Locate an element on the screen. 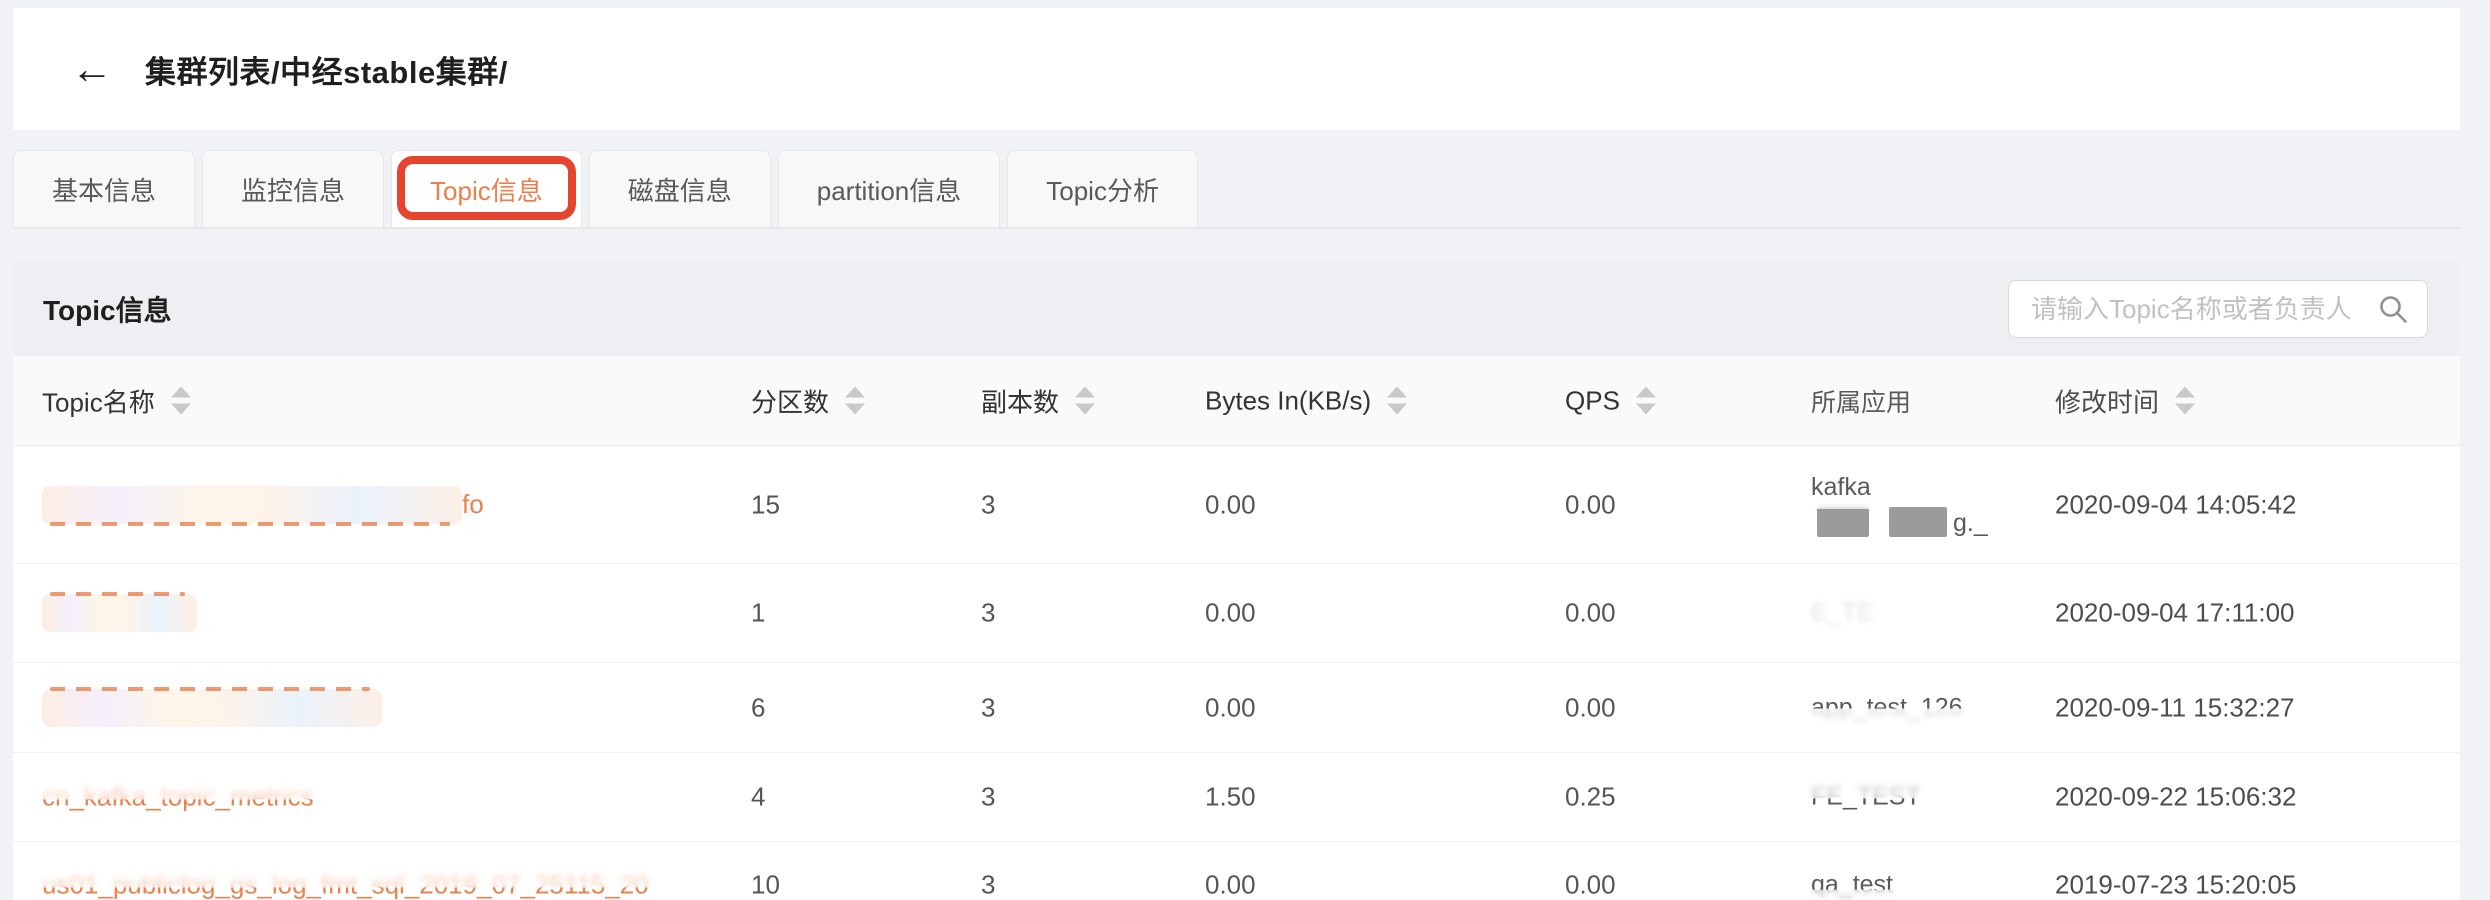 The width and height of the screenshot is (2490, 900). partitions-cell: 6 is located at coordinates (758, 707).